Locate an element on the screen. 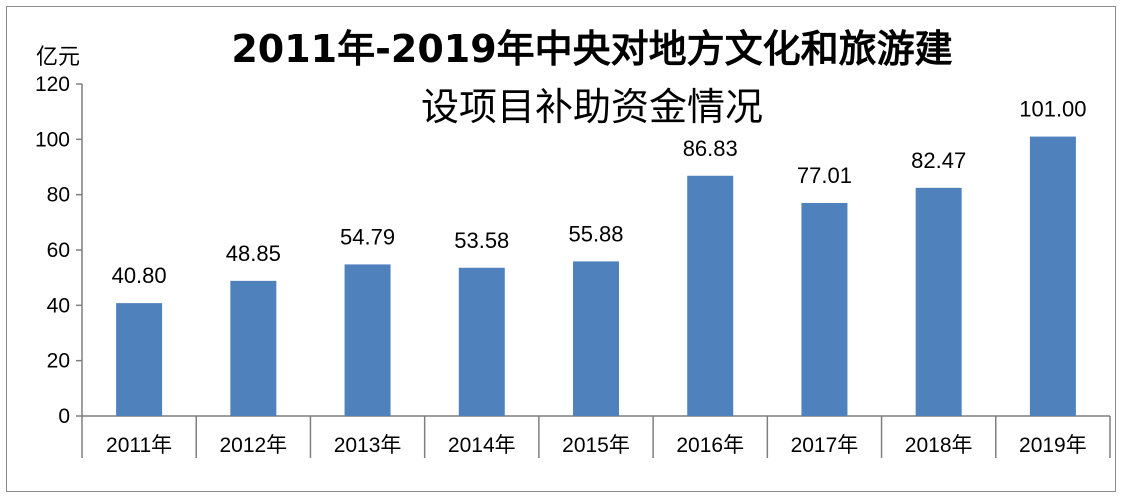  y-tick-label: 0 is located at coordinates (64, 416).